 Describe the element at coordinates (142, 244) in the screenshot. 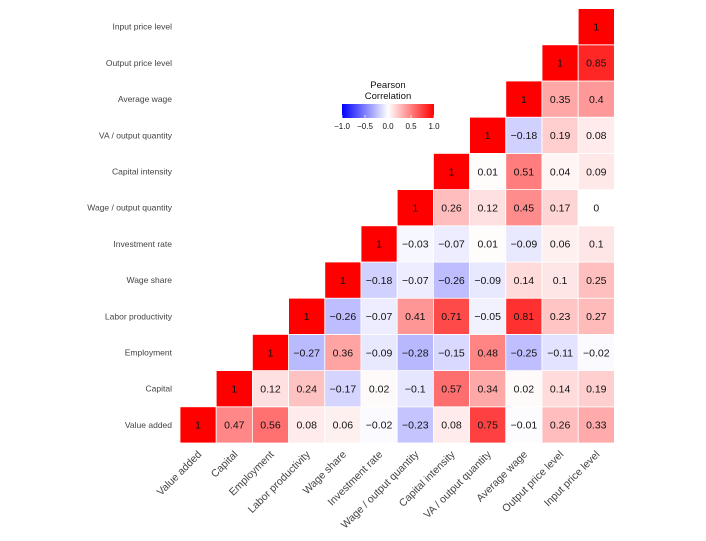

I see `y-tick-label: Investment rate` at that location.